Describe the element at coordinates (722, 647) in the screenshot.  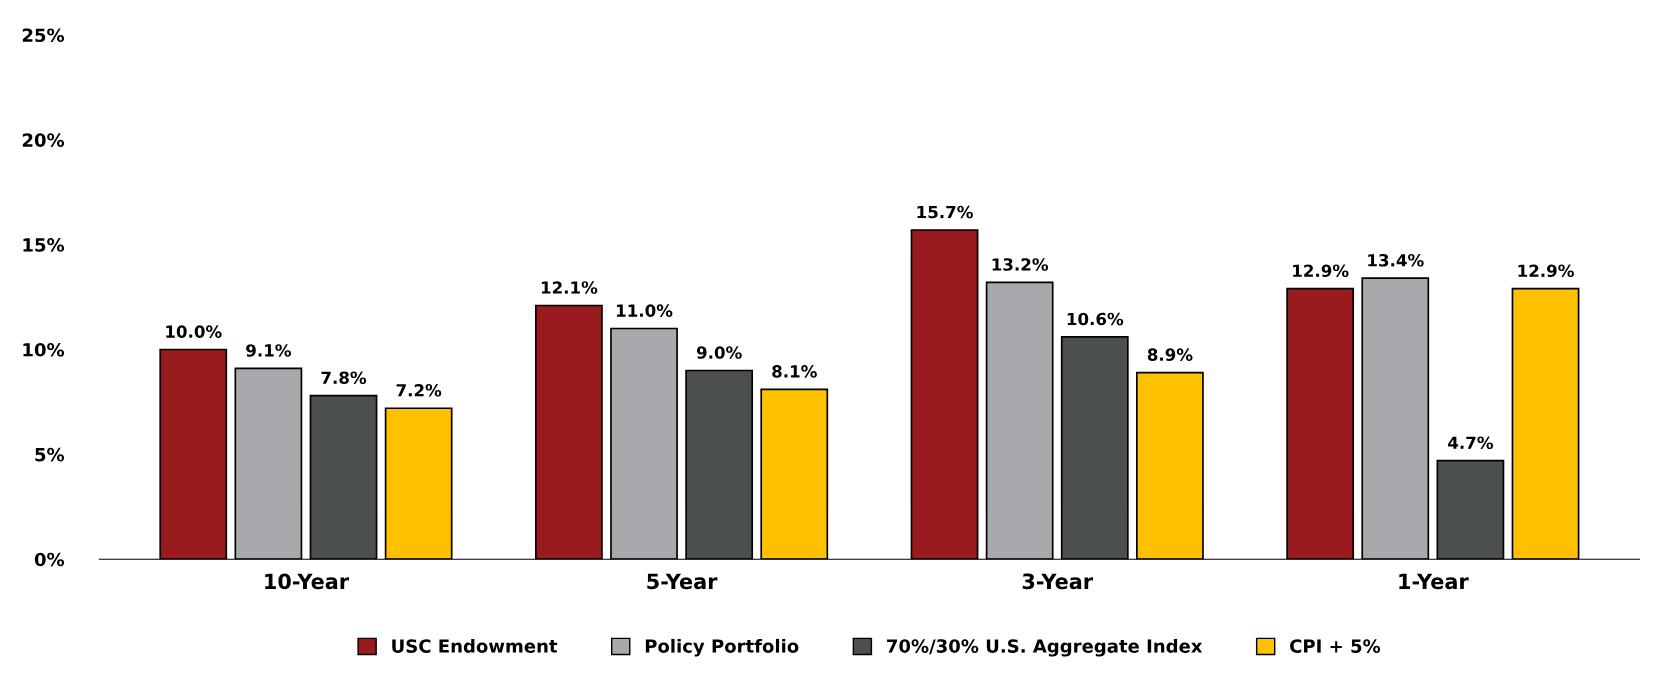
I see `legend-label: Policy Portfolio` at that location.